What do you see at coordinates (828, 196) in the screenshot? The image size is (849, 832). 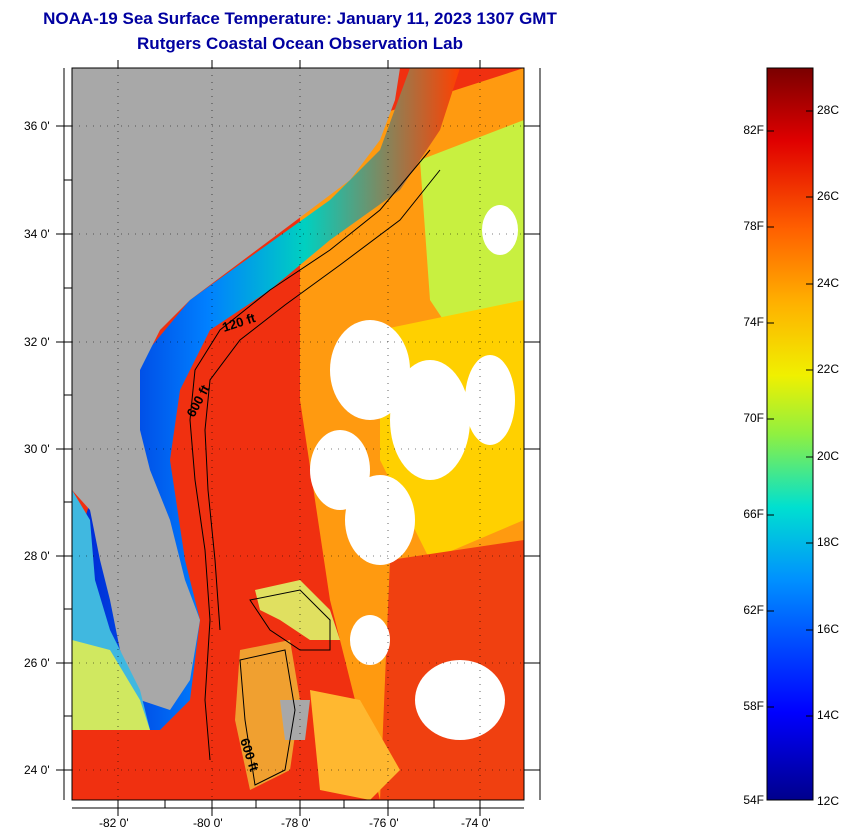 I see `colorbar-label-26c: 26C` at bounding box center [828, 196].